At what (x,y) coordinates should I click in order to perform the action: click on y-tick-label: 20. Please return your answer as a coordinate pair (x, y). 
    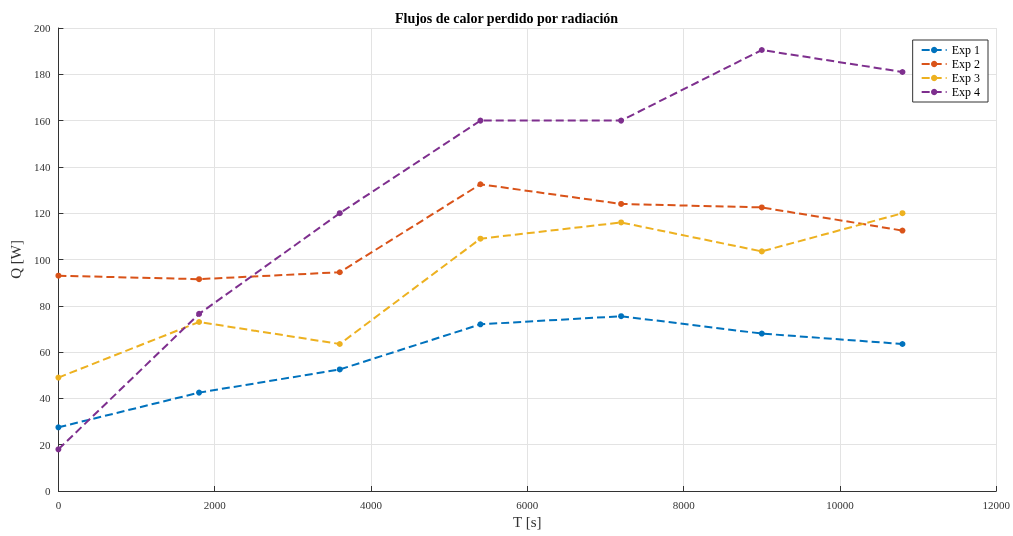
    Looking at the image, I should click on (45, 444).